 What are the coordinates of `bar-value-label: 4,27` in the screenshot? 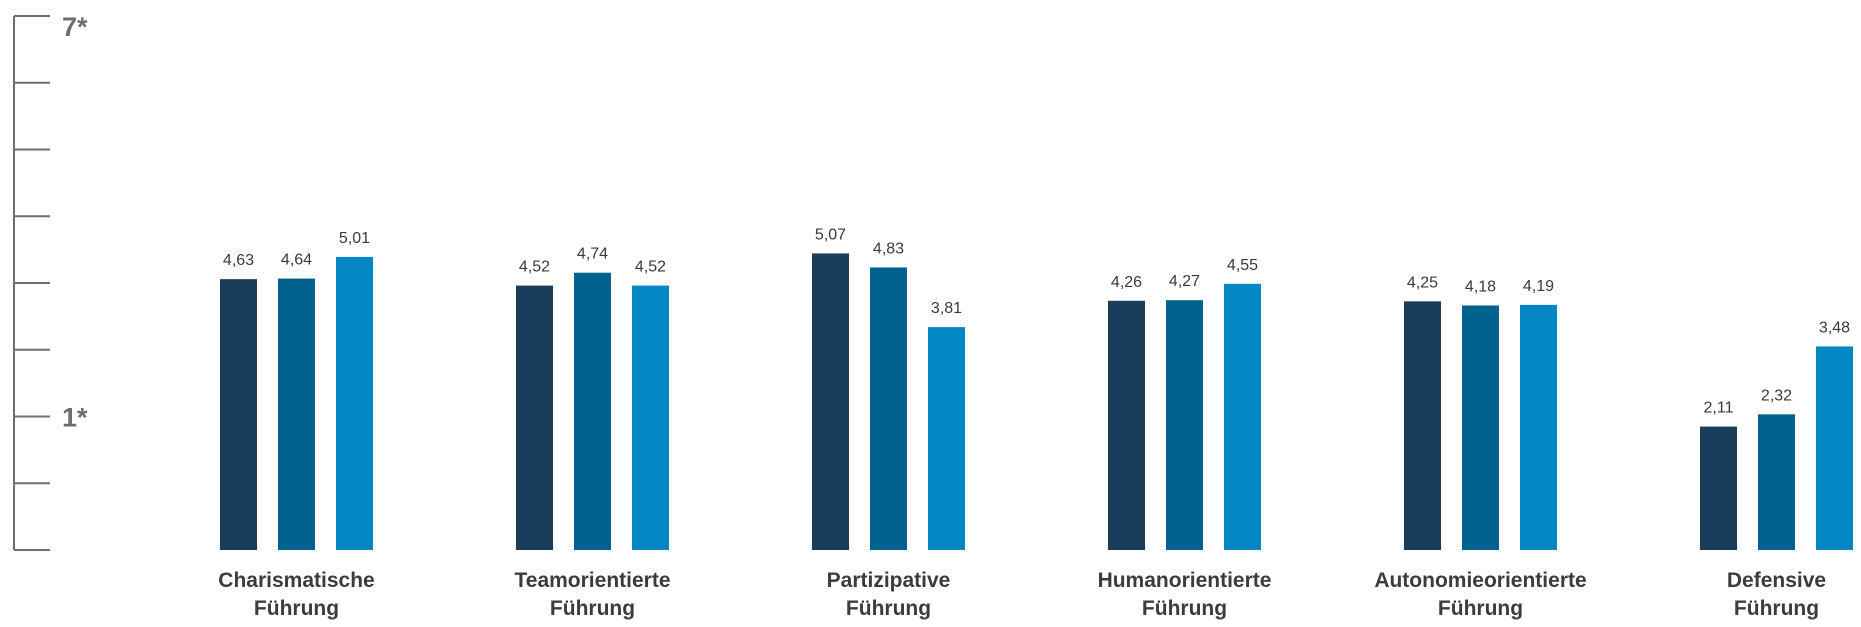 It's located at (1184, 281).